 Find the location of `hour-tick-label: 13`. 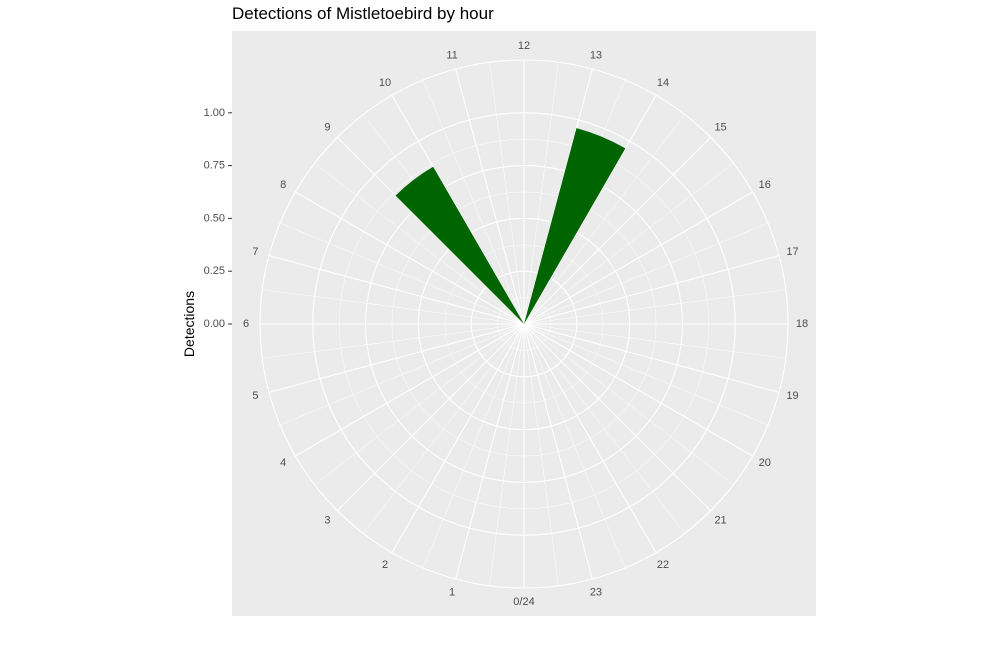

hour-tick-label: 13 is located at coordinates (596, 55).